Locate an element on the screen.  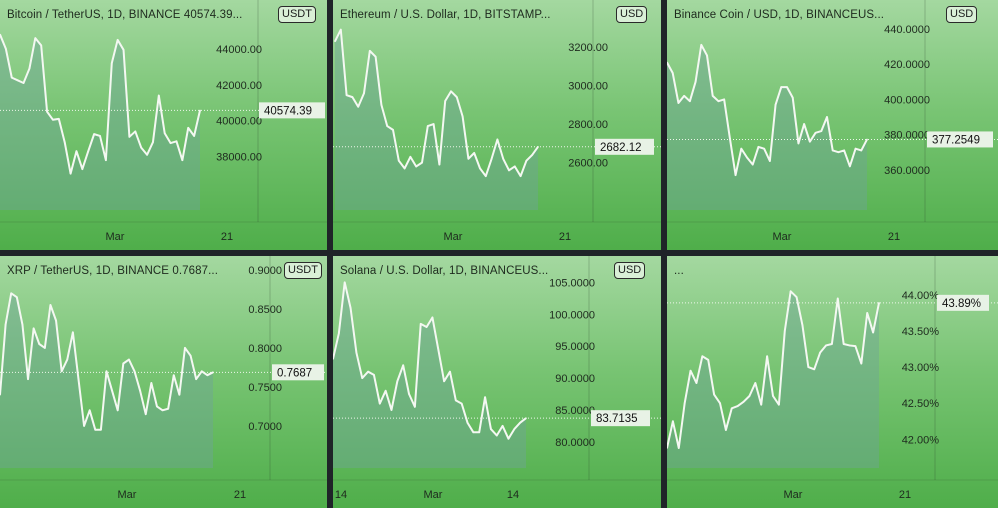
x-tick-label: 14 is located at coordinates (341, 495).